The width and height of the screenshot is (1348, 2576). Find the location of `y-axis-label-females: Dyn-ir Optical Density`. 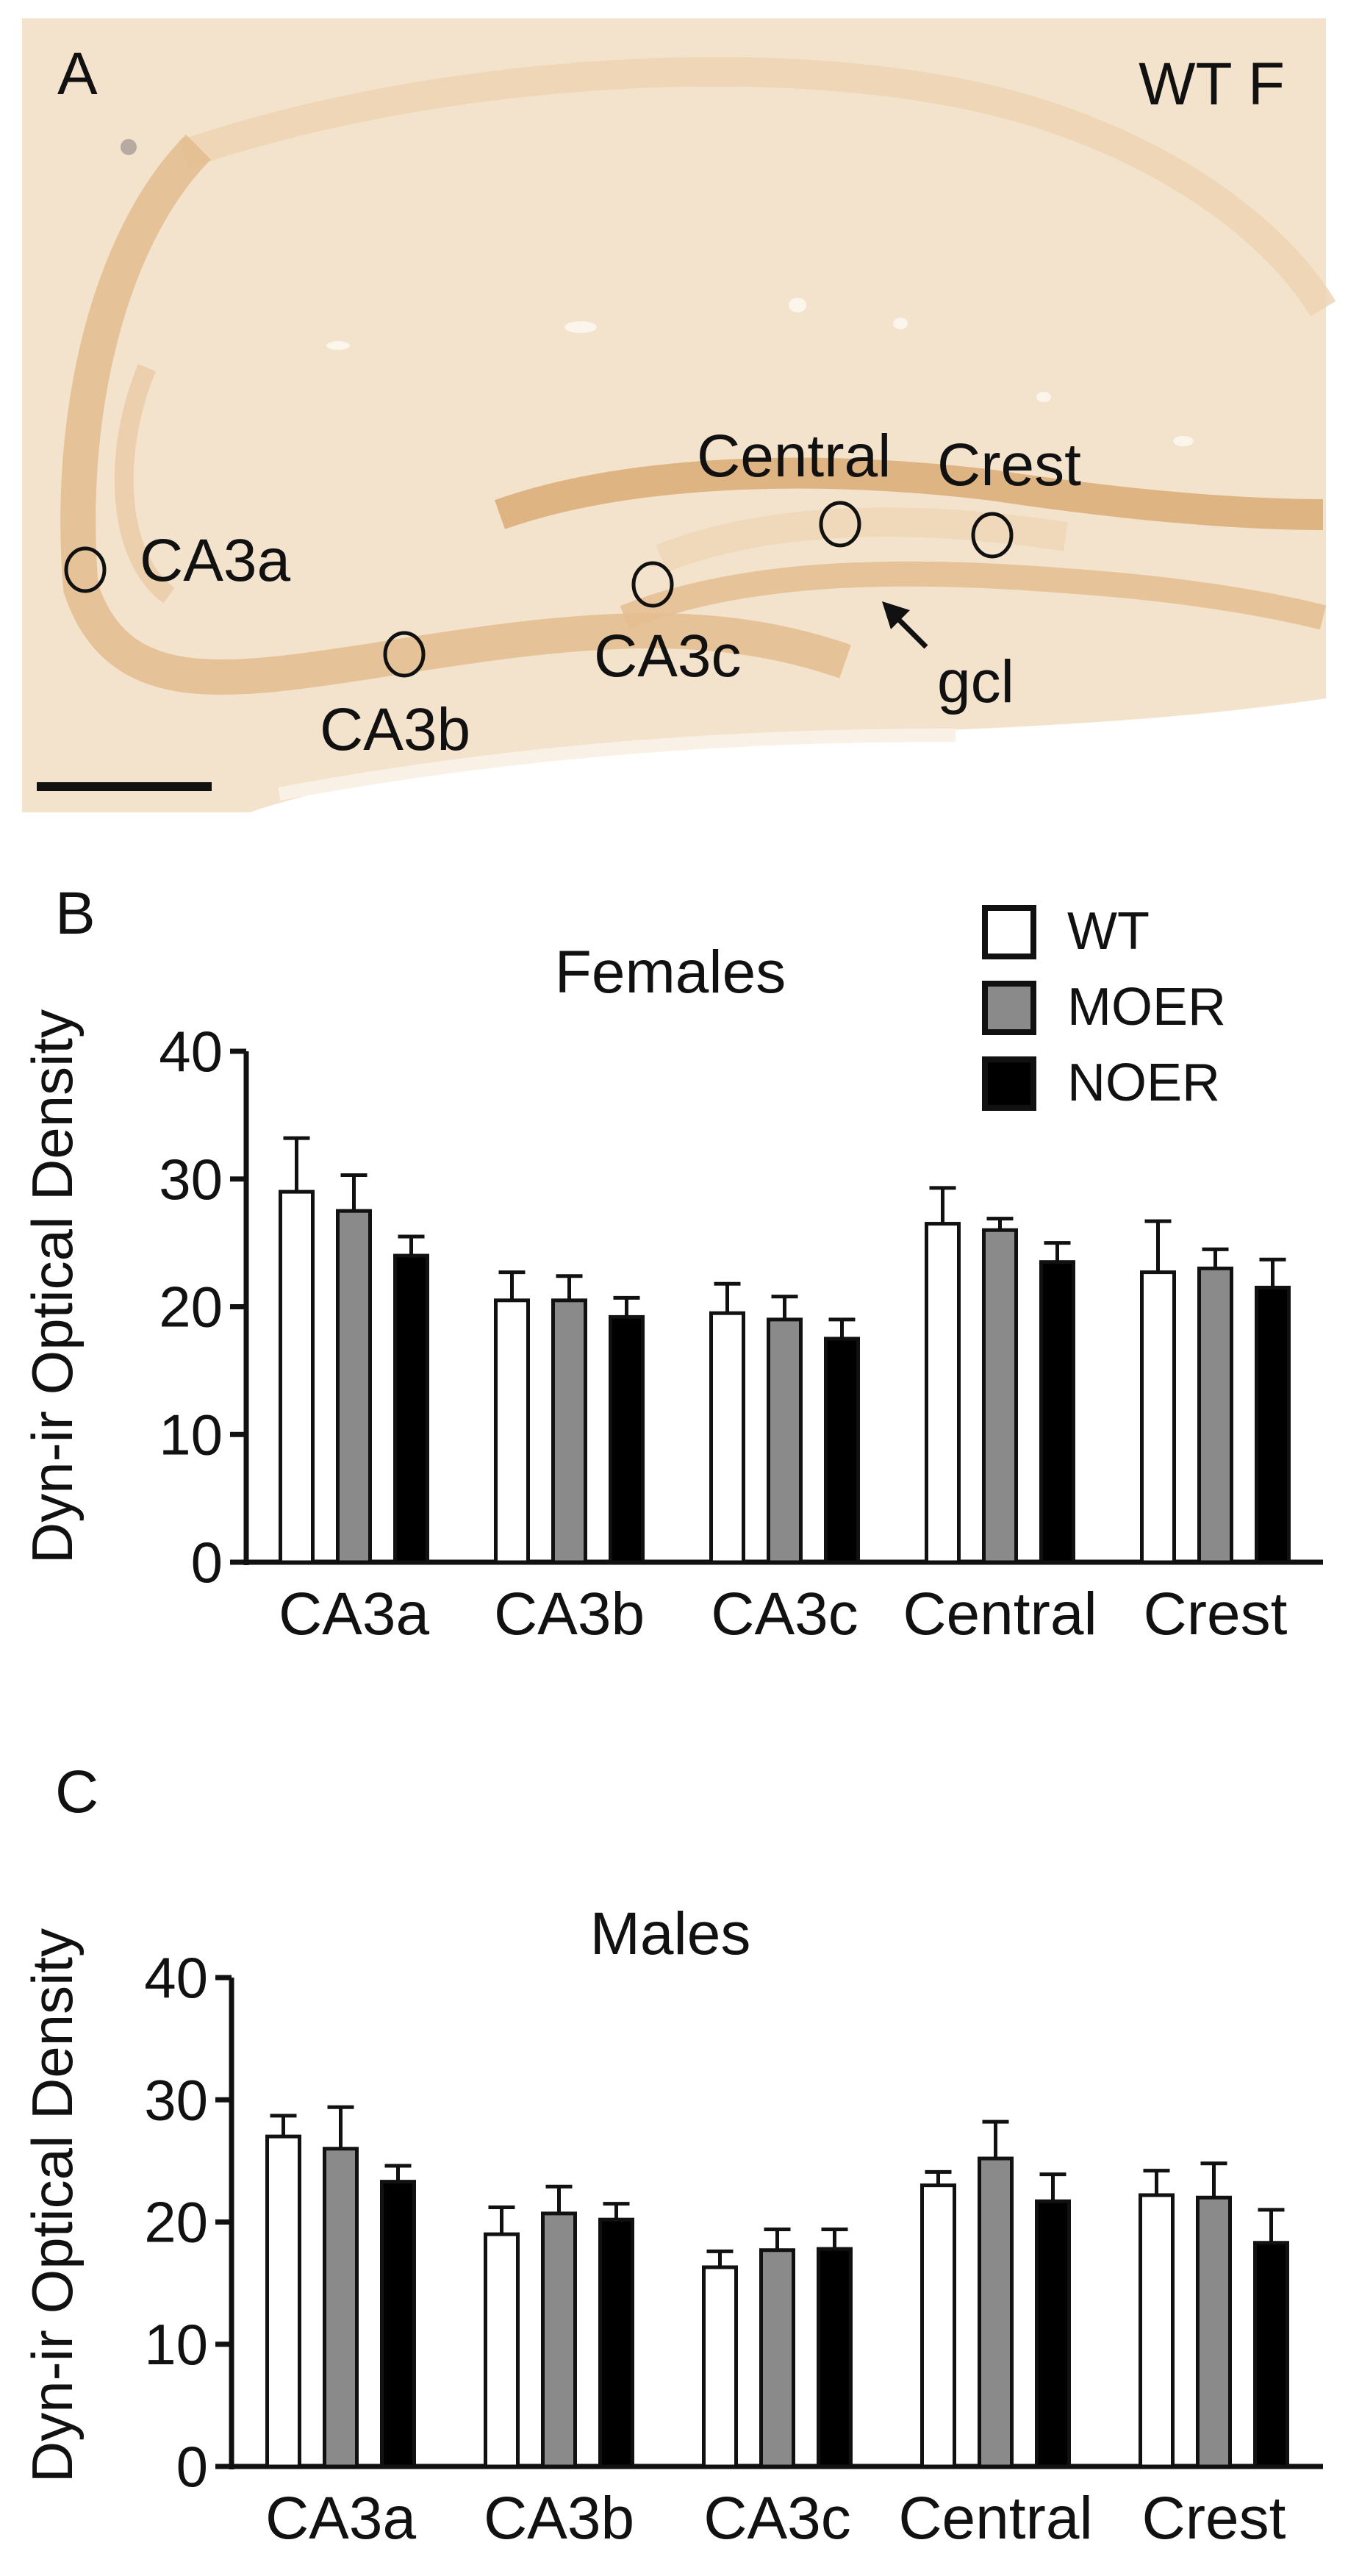

y-axis-label-females: Dyn-ir Optical Density is located at coordinates (52, 1286).